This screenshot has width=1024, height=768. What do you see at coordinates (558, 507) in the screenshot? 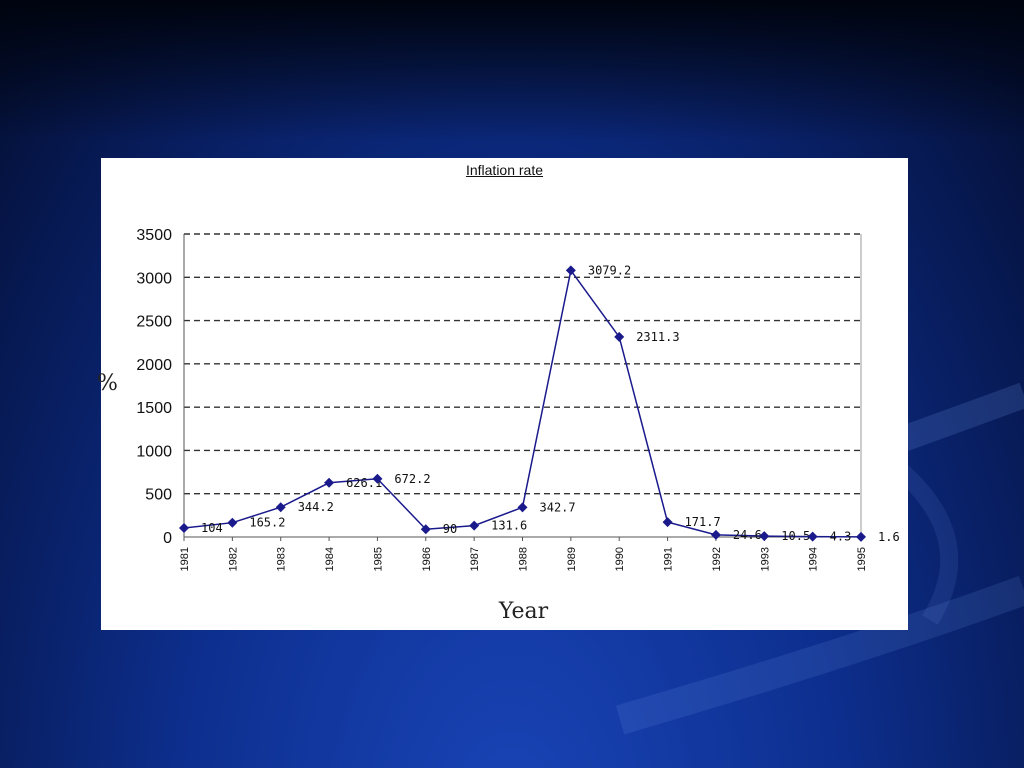
I see `data-label: 342.7` at bounding box center [558, 507].